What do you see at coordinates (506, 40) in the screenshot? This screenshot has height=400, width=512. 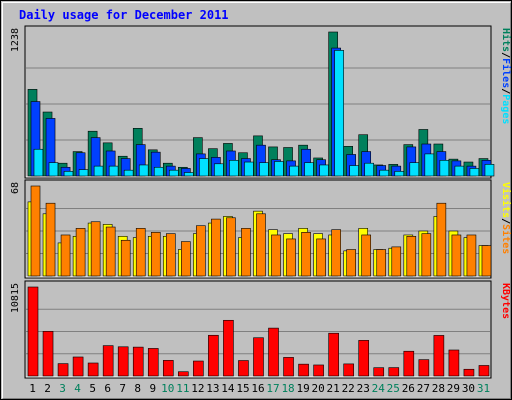 I see `legend-item-hits: Hits` at bounding box center [506, 40].